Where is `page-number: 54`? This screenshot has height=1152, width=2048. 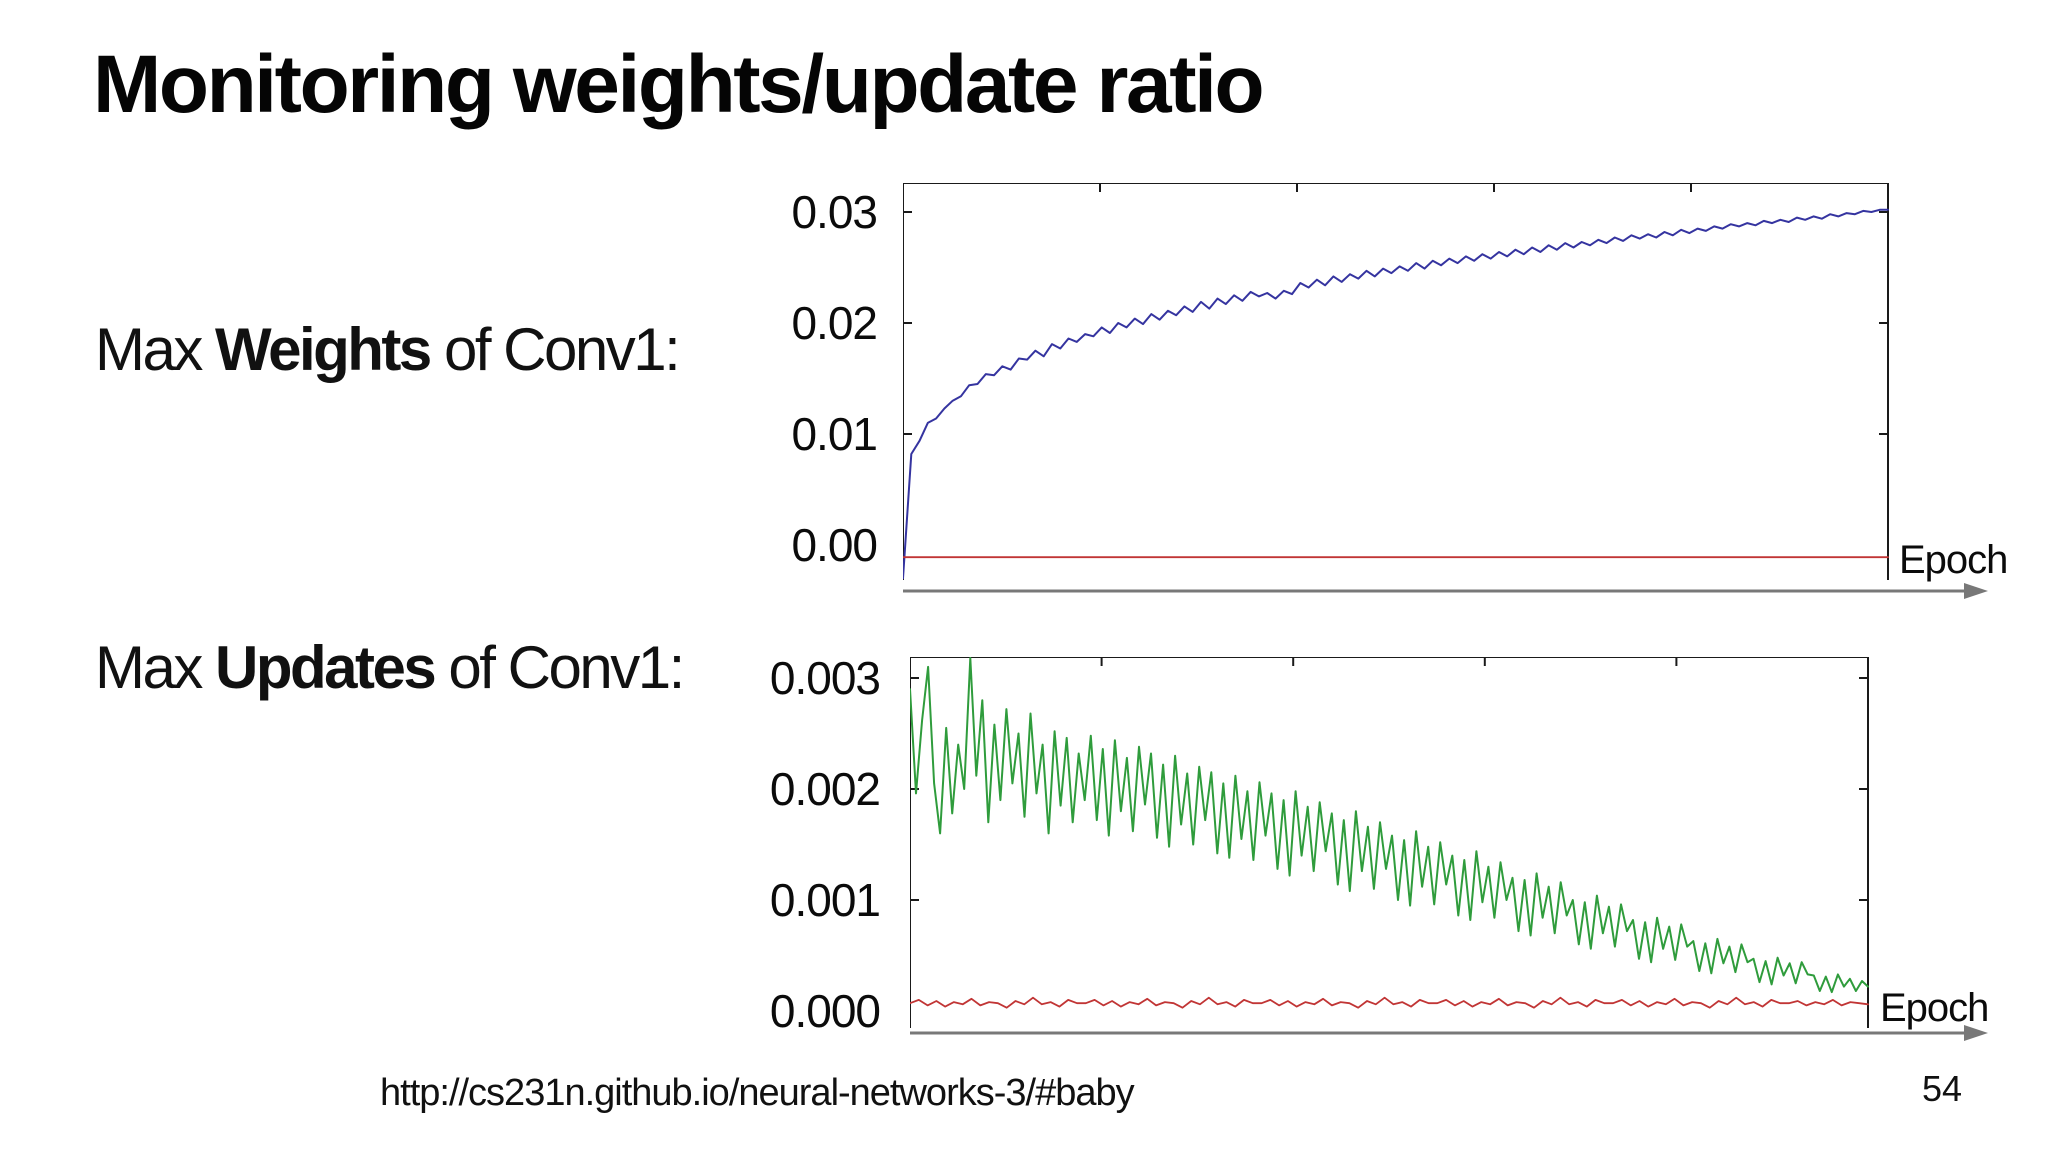 page-number: 54 is located at coordinates (1942, 1088).